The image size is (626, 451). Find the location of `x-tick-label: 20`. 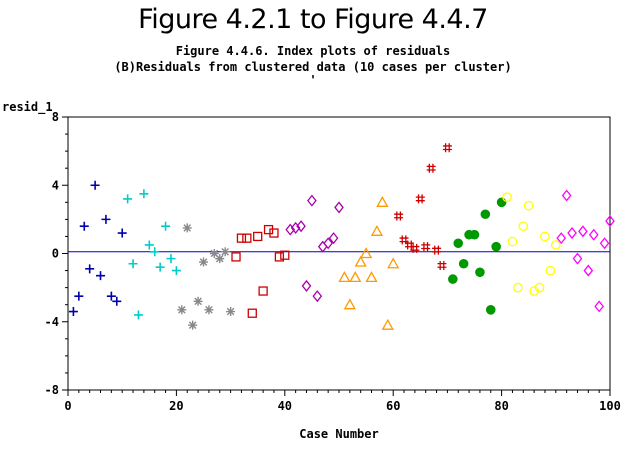

x-tick-label: 20 is located at coordinates (176, 406).